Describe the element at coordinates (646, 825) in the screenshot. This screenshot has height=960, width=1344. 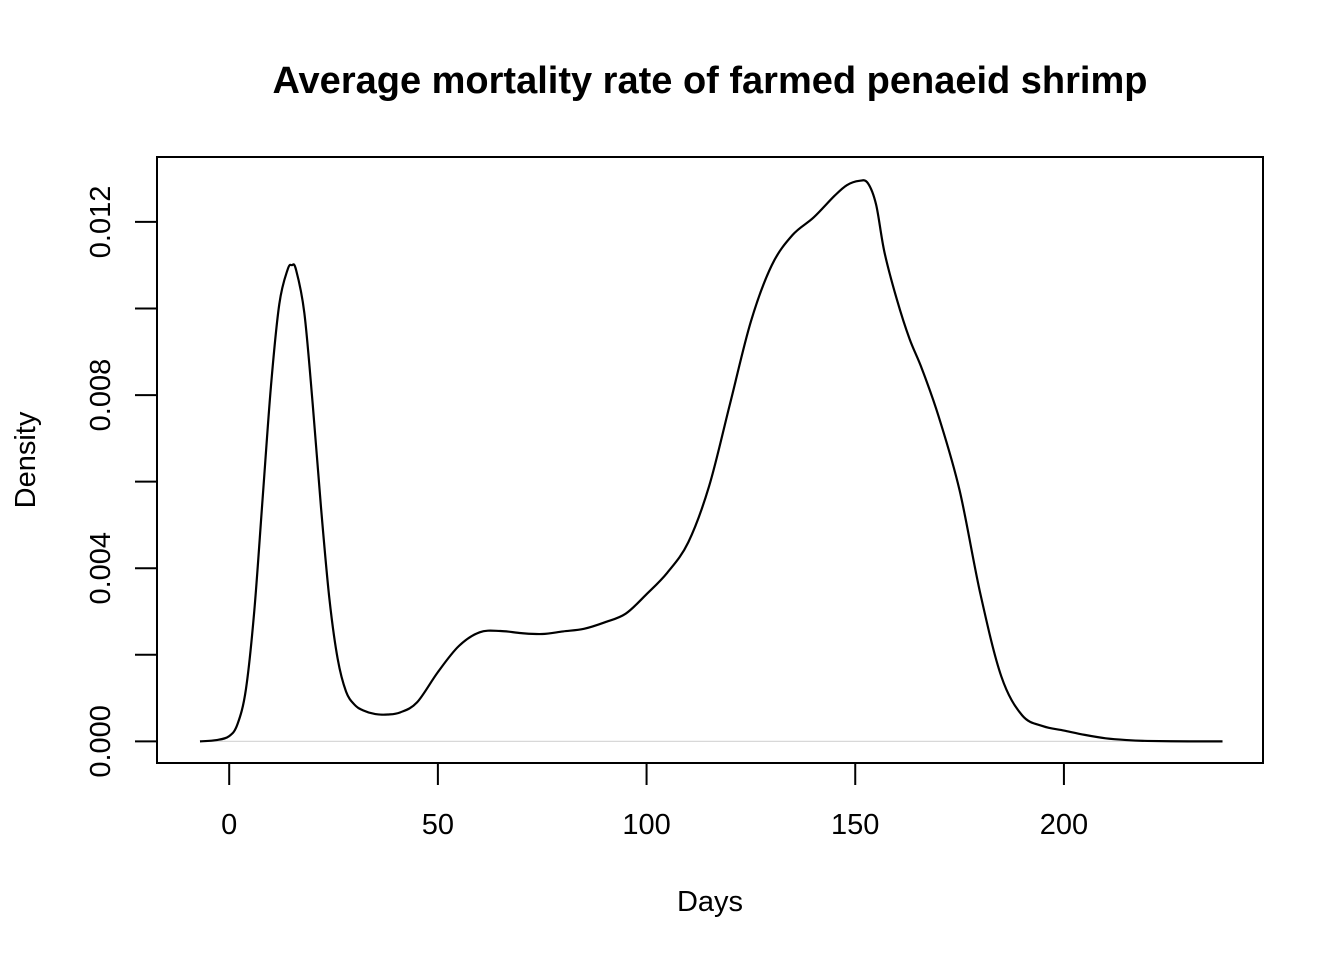
I see `x-tick-label: 100` at that location.